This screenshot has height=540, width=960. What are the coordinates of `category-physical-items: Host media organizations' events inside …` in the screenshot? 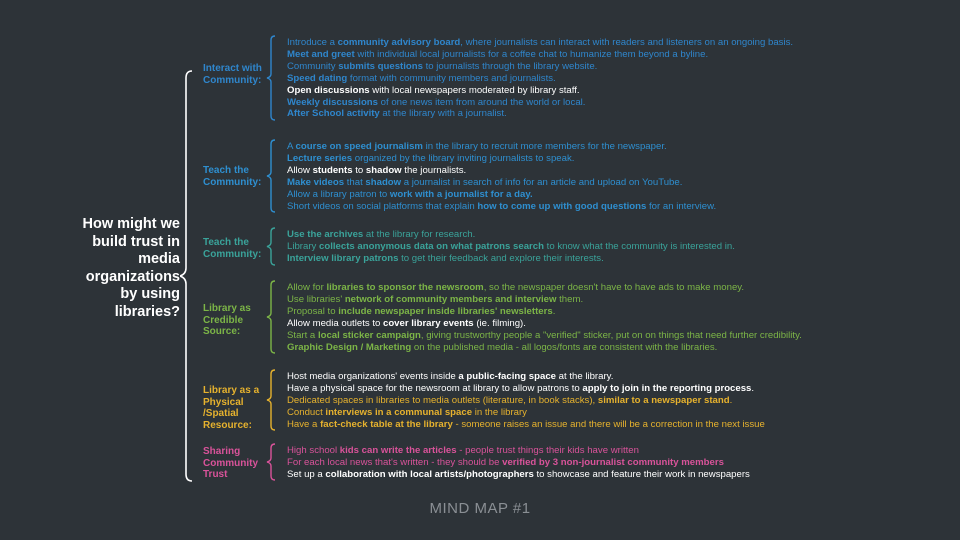 It's located at (617, 401).